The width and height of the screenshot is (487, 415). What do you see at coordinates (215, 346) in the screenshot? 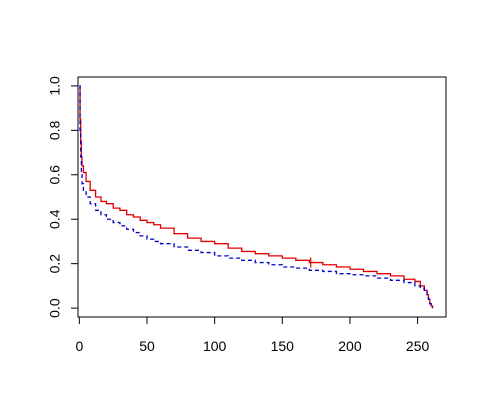
I see `x-tick-label: 100` at bounding box center [215, 346].